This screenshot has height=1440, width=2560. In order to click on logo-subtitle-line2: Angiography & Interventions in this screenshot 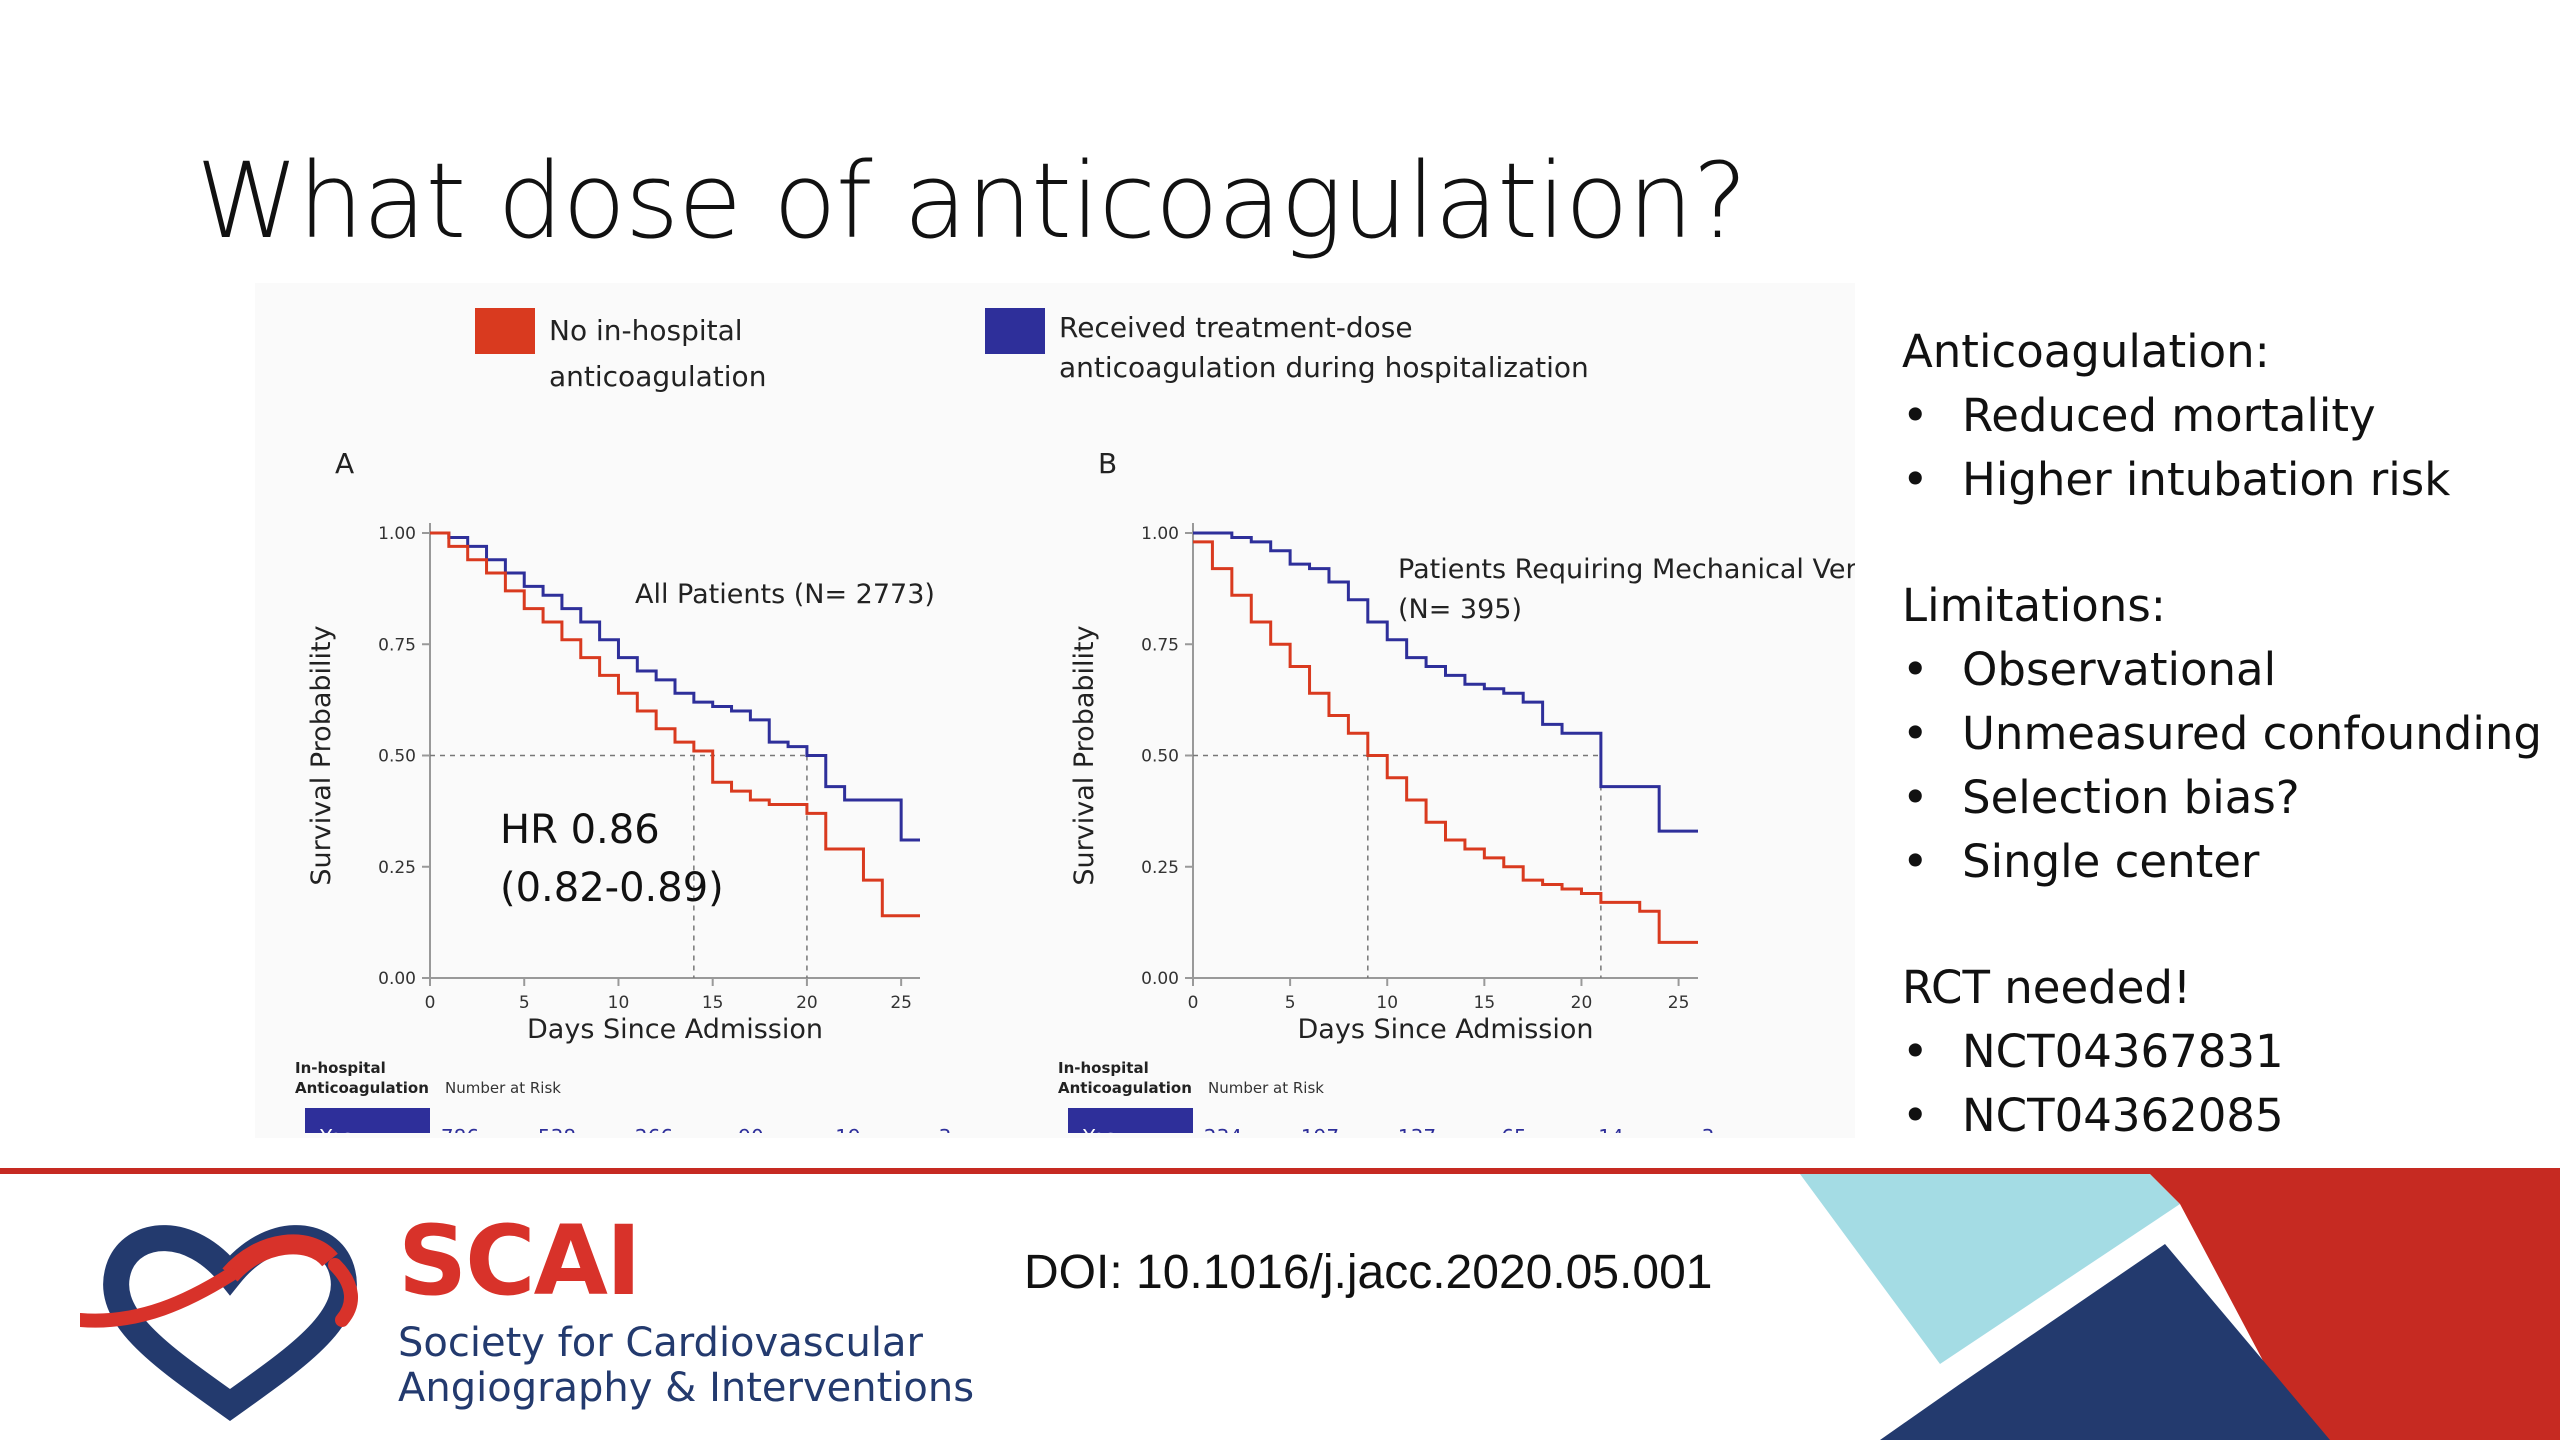, I will do `click(686, 1388)`.